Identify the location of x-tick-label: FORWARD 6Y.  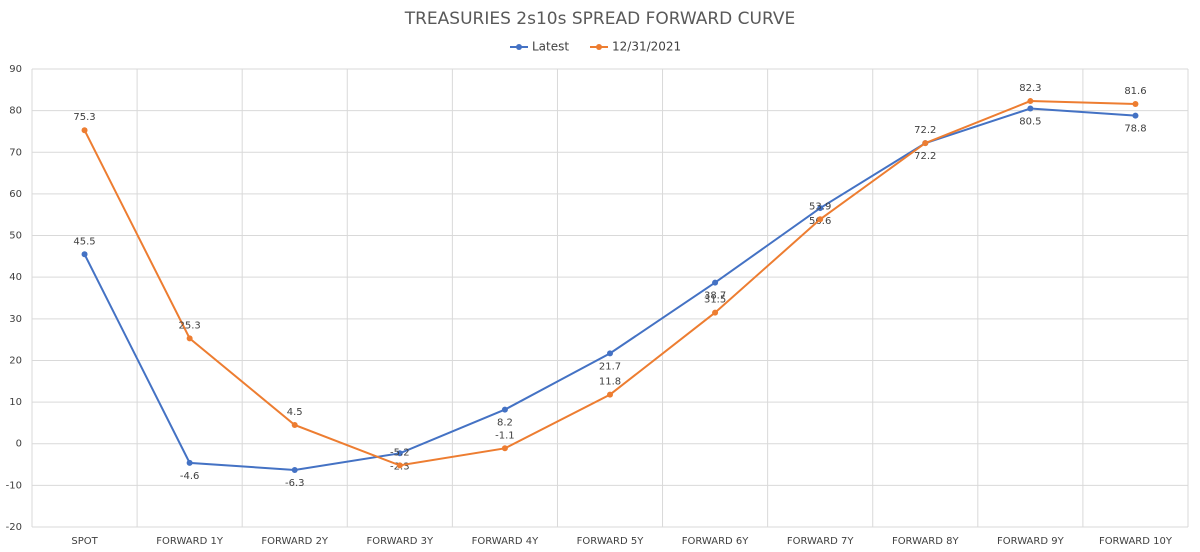
(716, 541).